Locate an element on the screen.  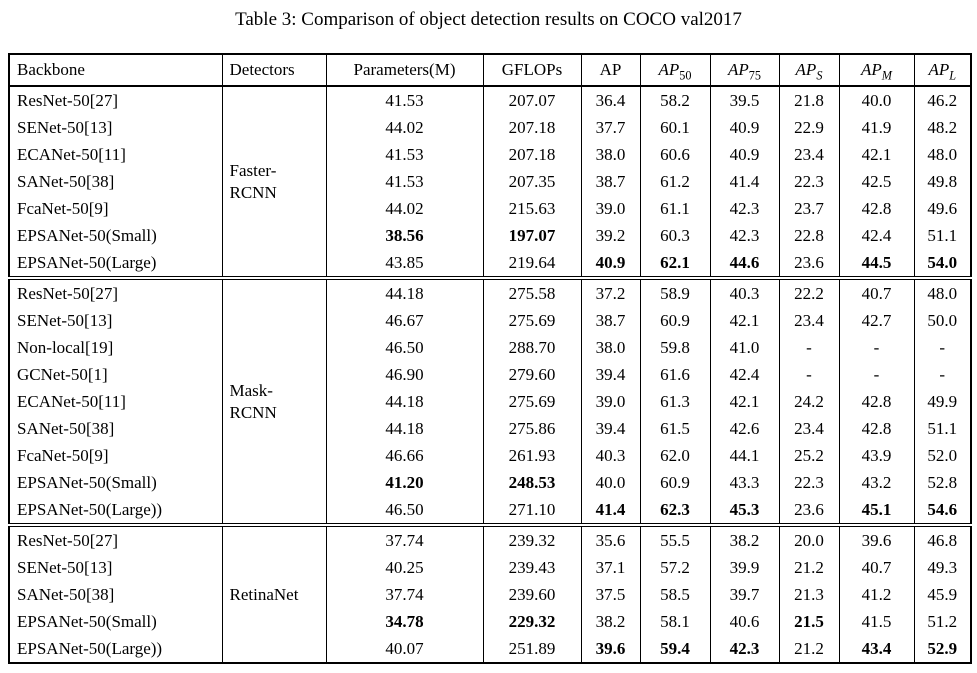
backbone-cell: EPSANet-50(Large)) is located at coordinates (115, 510).